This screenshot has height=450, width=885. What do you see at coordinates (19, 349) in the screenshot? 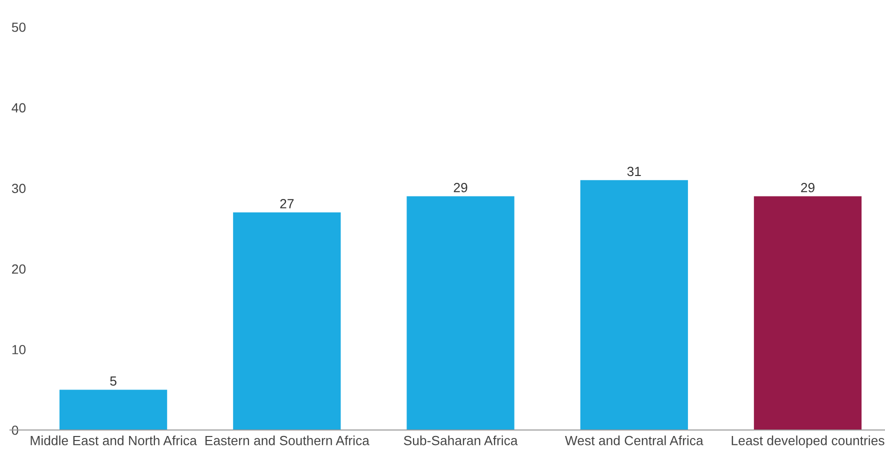
I see `y-tick-label: 10` at bounding box center [19, 349].